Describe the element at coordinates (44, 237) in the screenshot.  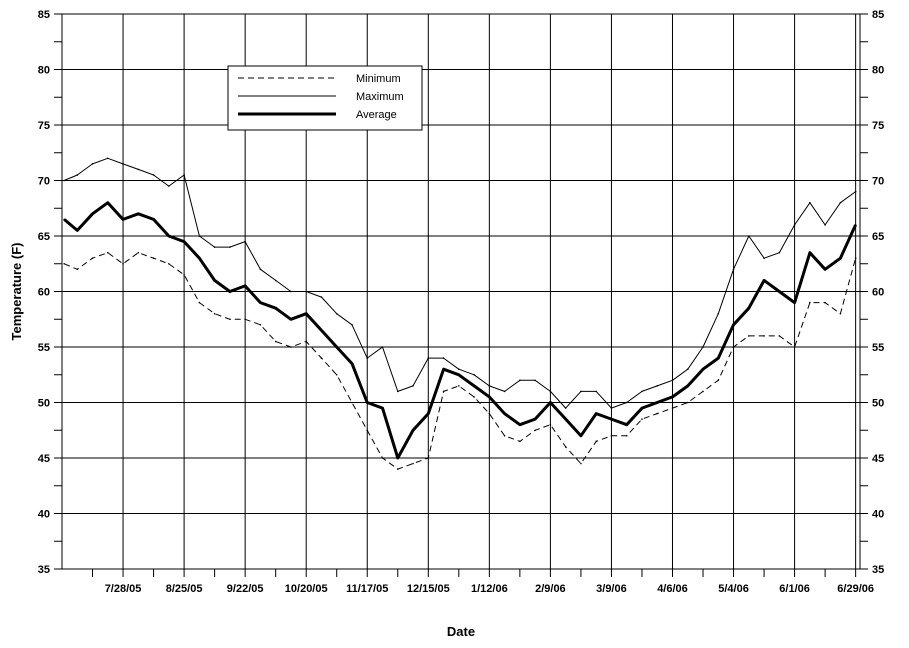
I see `y-tick-label-left: 65` at that location.